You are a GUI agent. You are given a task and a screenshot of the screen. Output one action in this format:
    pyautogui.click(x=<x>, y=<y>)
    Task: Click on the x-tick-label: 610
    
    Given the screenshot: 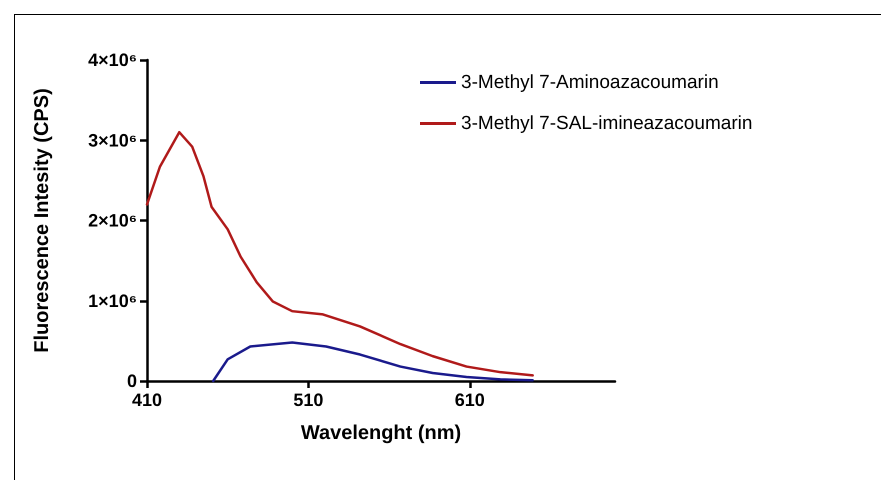 What is the action you would take?
    pyautogui.click(x=469, y=400)
    